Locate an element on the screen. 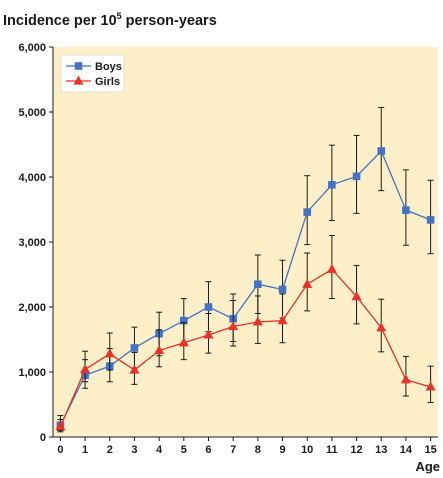 This screenshot has width=443, height=478. chart-title-superscript: 5 is located at coordinates (119, 16).